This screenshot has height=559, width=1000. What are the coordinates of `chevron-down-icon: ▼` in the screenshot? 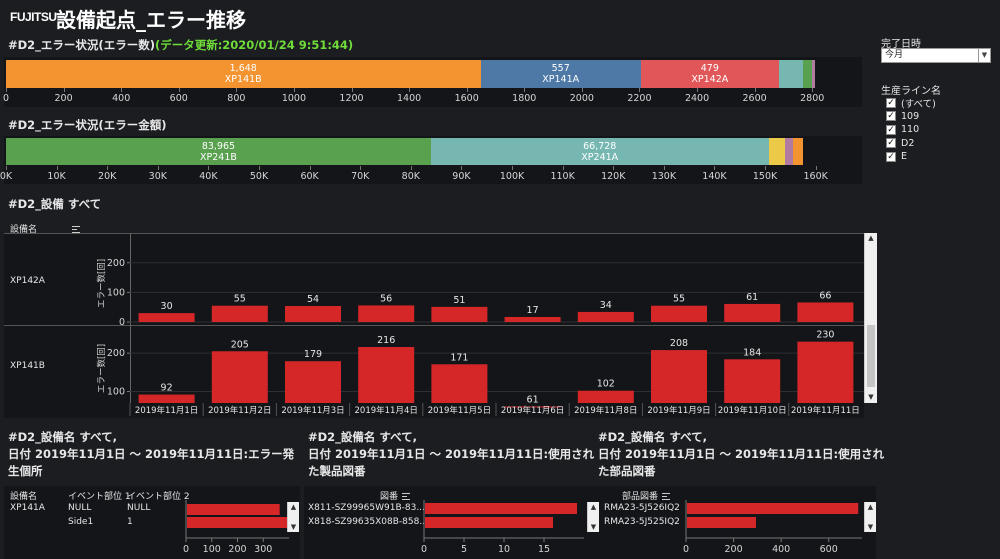 It's located at (984, 55).